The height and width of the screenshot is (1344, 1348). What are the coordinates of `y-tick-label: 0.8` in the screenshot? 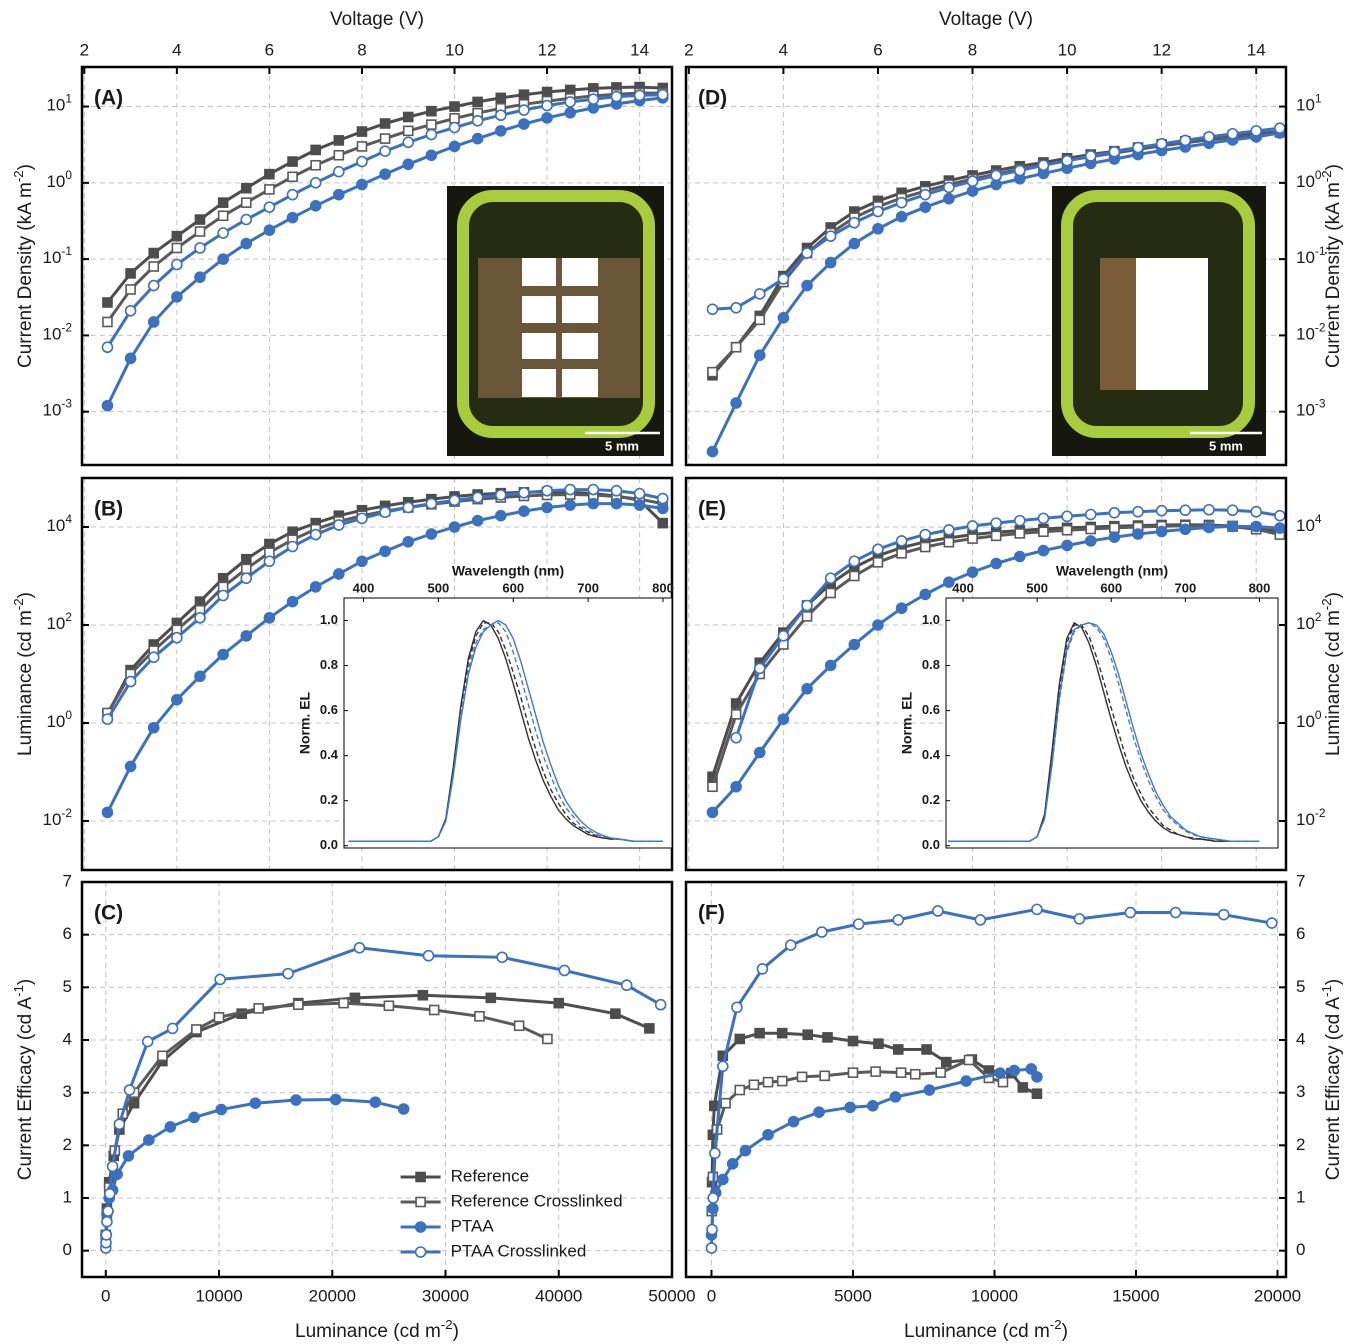 It's located at (329, 664).